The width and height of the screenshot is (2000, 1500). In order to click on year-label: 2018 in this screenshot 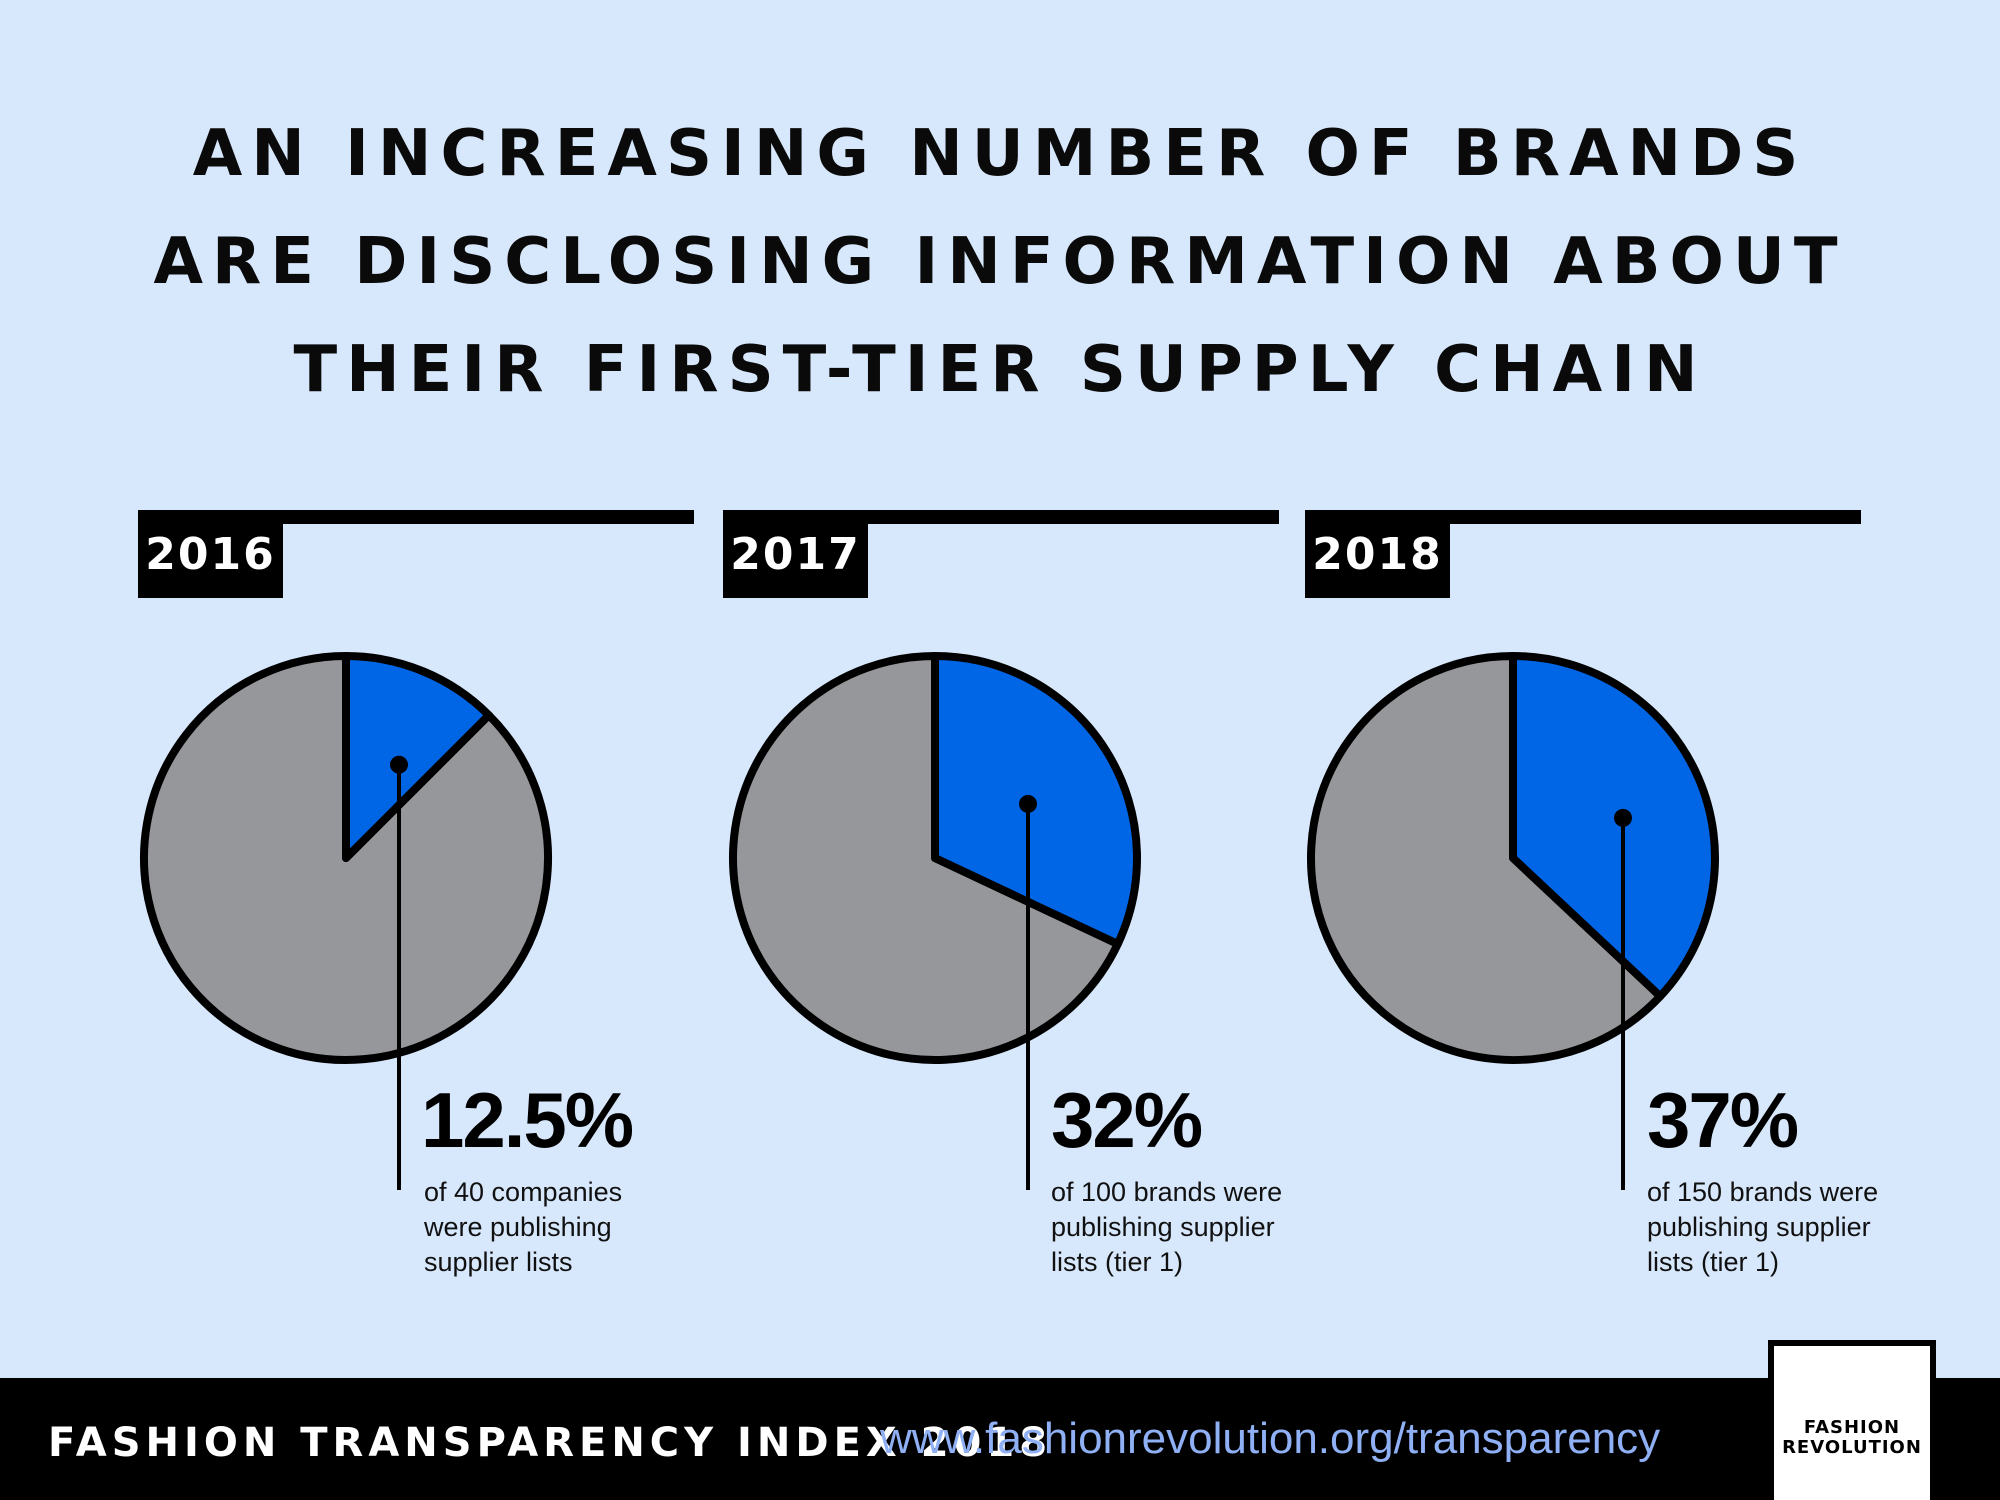, I will do `click(1377, 554)`.